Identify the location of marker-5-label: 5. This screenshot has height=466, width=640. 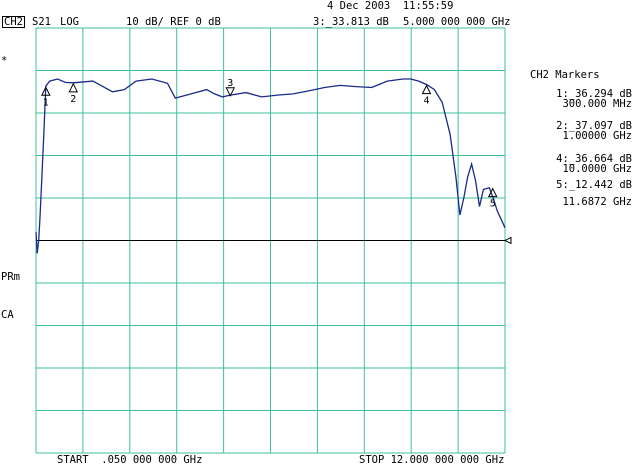
(493, 204).